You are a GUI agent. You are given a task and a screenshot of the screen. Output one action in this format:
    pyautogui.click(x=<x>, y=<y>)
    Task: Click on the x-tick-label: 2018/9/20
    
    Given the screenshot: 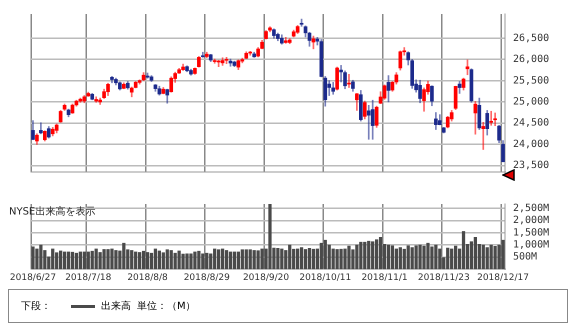 What is the action you would take?
    pyautogui.click(x=266, y=277)
    